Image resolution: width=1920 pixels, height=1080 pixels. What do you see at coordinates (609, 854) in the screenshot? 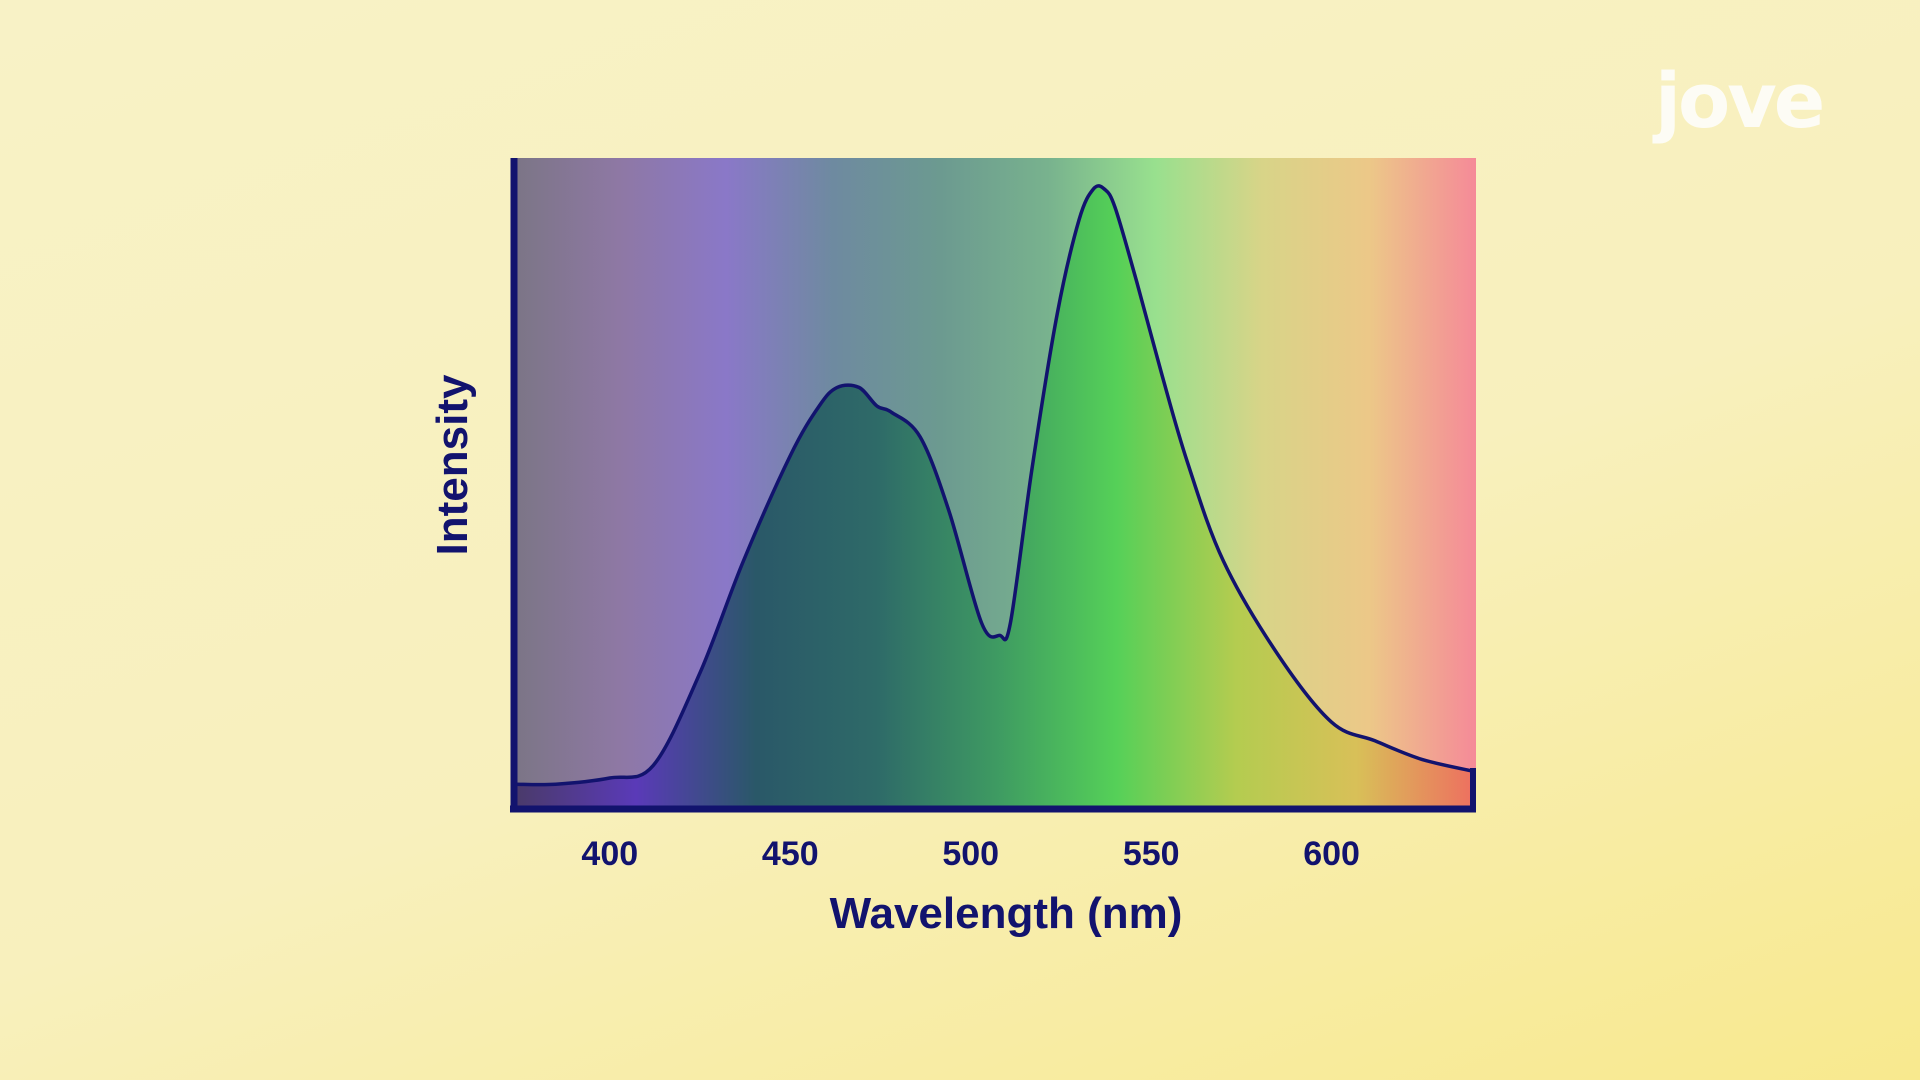
I see `x-tick-label: 400` at bounding box center [609, 854].